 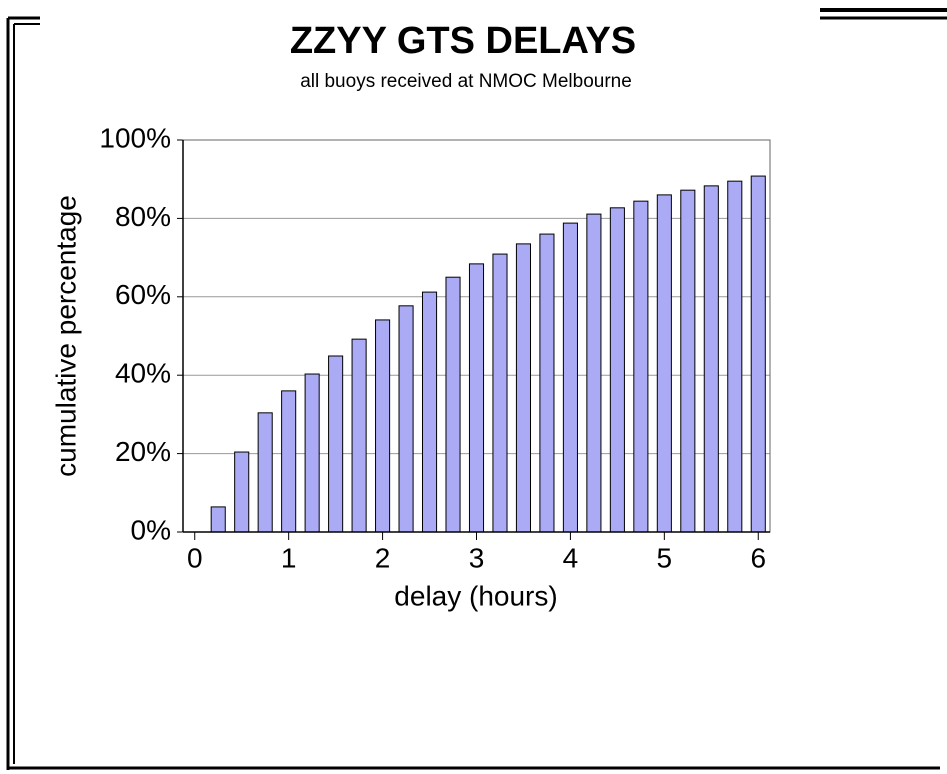 What do you see at coordinates (143, 216) in the screenshot?
I see `y-tick-label: 80%` at bounding box center [143, 216].